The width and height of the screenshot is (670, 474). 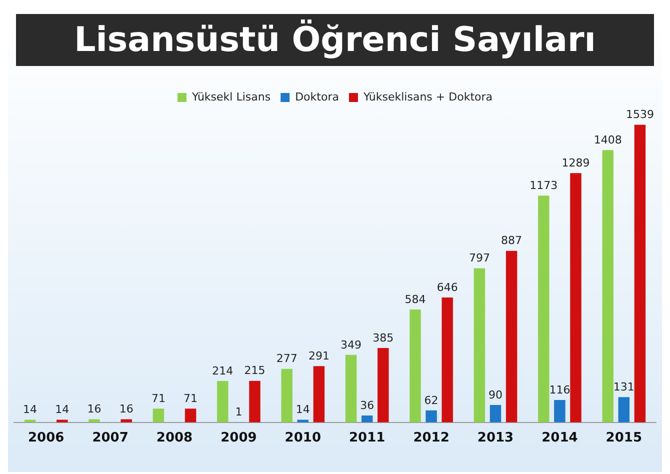 What do you see at coordinates (511, 241) in the screenshot?
I see `data-label: 887` at bounding box center [511, 241].